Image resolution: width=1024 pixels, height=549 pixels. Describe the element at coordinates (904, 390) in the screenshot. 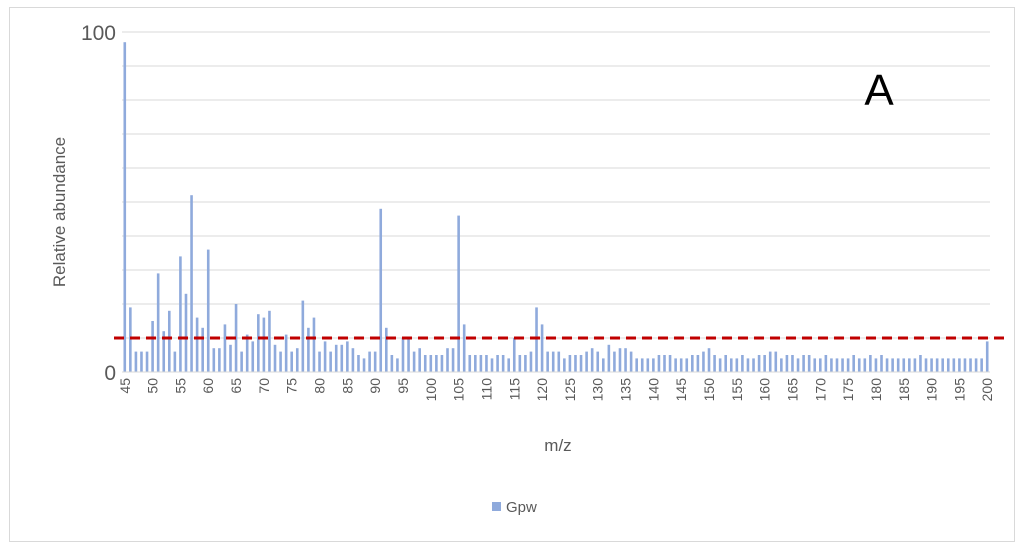

I see `x-tick-label: 185` at that location.